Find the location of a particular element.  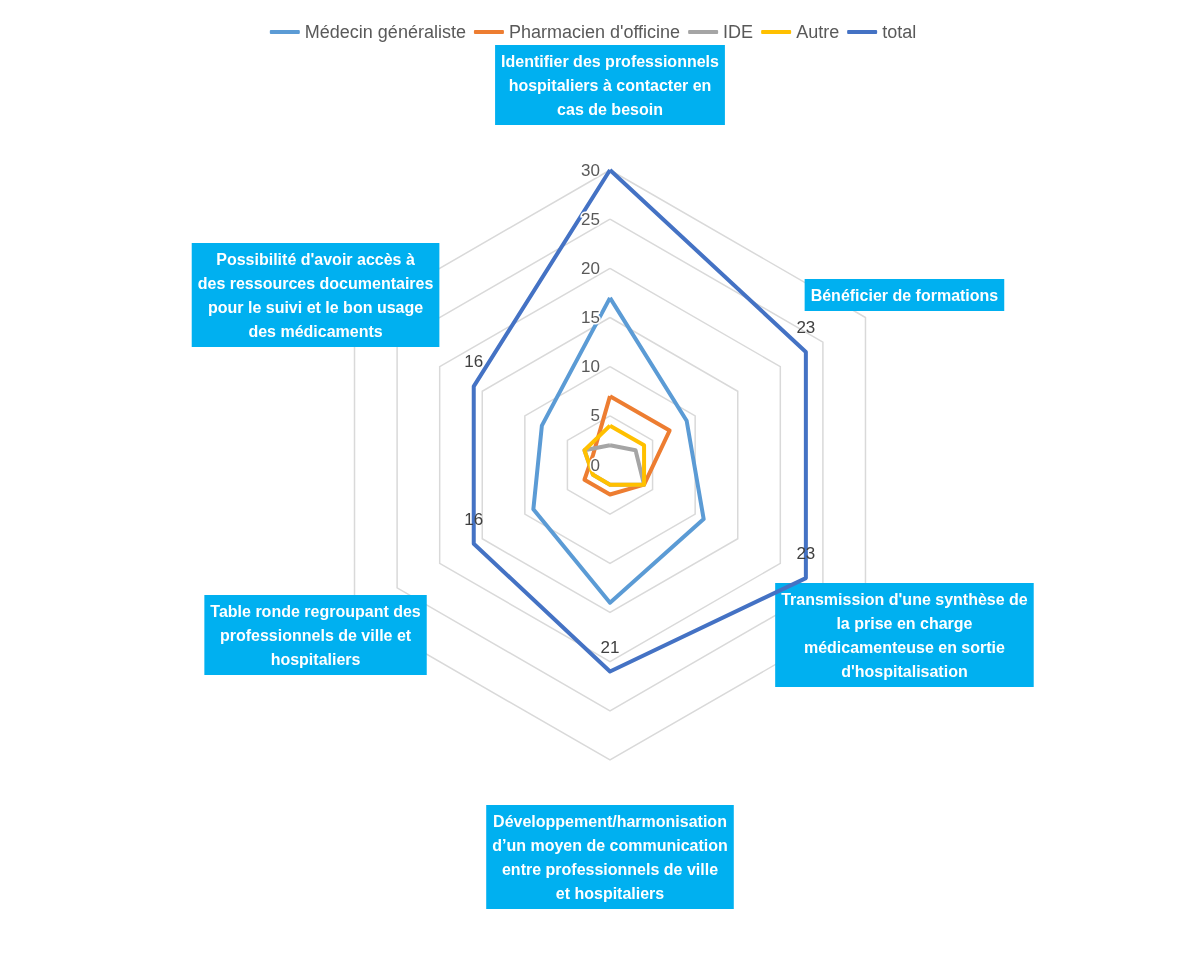

y-tick-label: 10 is located at coordinates (590, 367).